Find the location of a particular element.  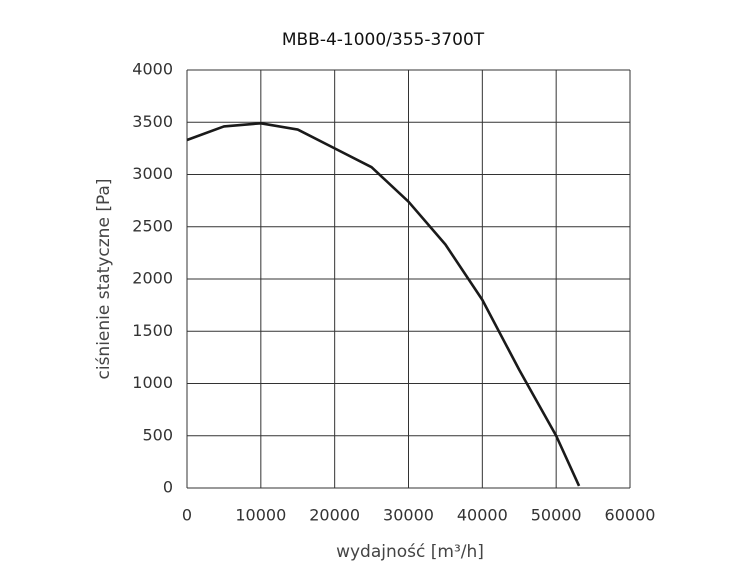

x-tick-label: 0 is located at coordinates (187, 515).